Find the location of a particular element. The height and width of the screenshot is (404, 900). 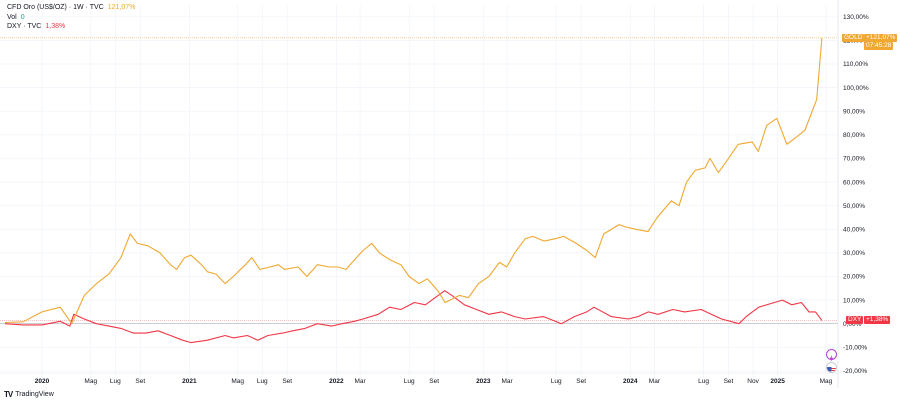

x-tick-label: 2020 is located at coordinates (42, 381).